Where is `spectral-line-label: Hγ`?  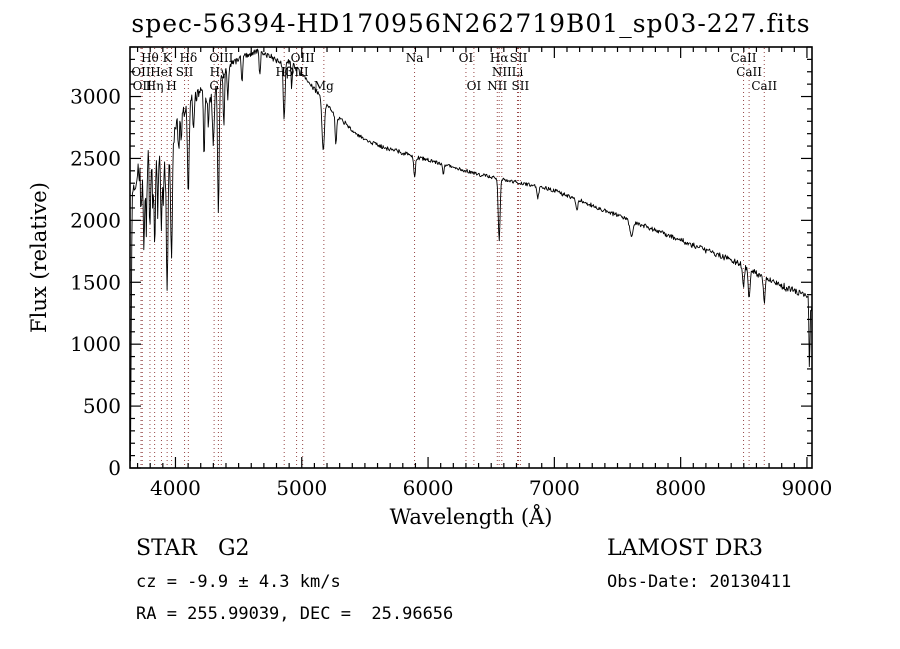
spectral-line-label: Hγ is located at coordinates (219, 72).